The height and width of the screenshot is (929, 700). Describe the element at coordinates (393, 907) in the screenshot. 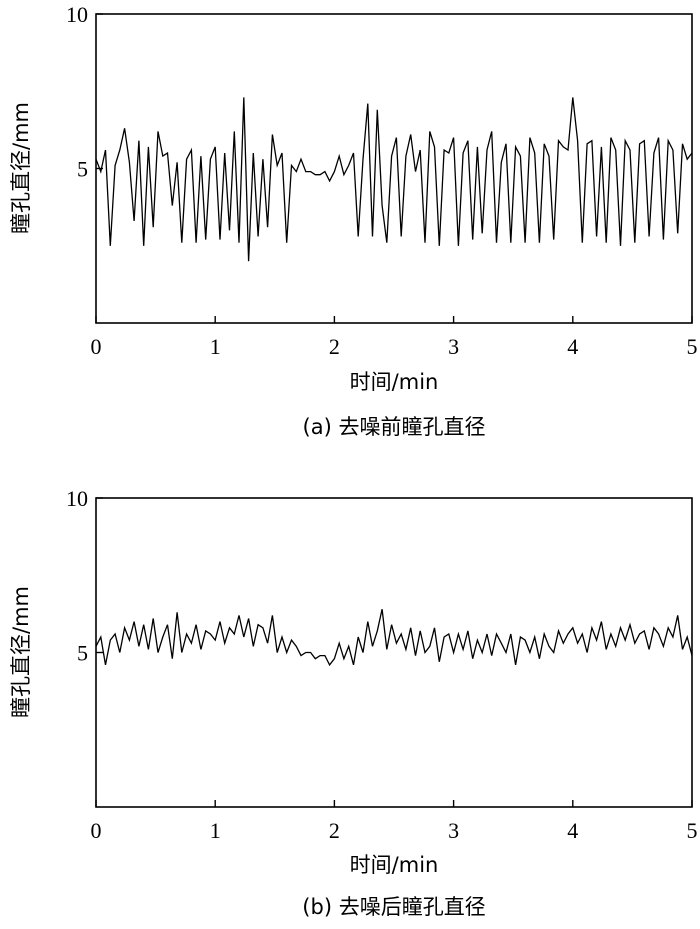

I see `chart-caption: (b) 去噪后瞳孔直径` at that location.